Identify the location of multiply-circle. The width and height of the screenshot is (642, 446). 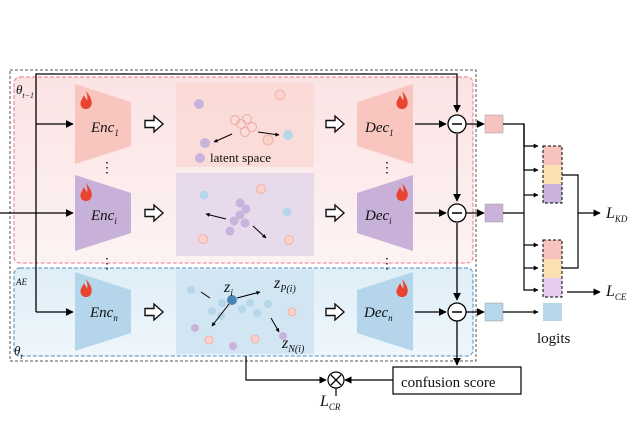
(336, 380).